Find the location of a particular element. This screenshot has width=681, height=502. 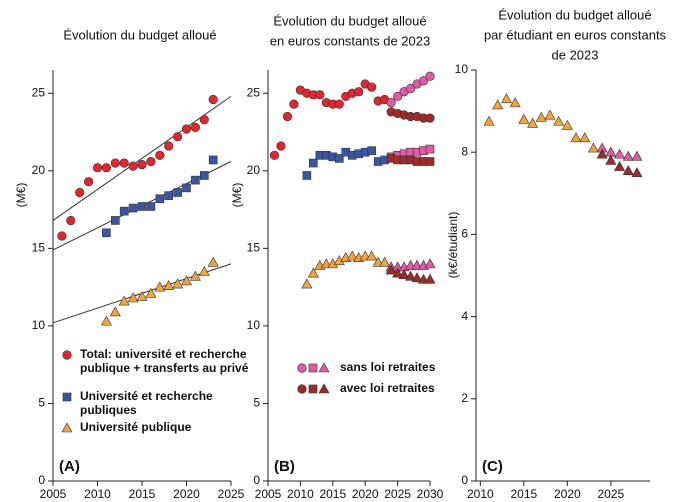

y-tick-label: 20 is located at coordinates (39, 170).